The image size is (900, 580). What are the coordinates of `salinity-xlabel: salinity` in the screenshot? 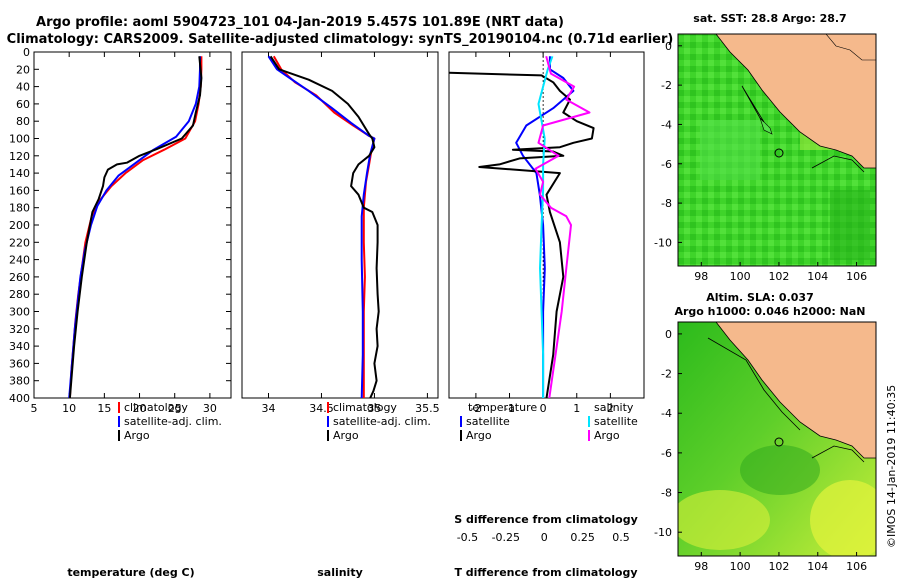 It's located at (340, 572).